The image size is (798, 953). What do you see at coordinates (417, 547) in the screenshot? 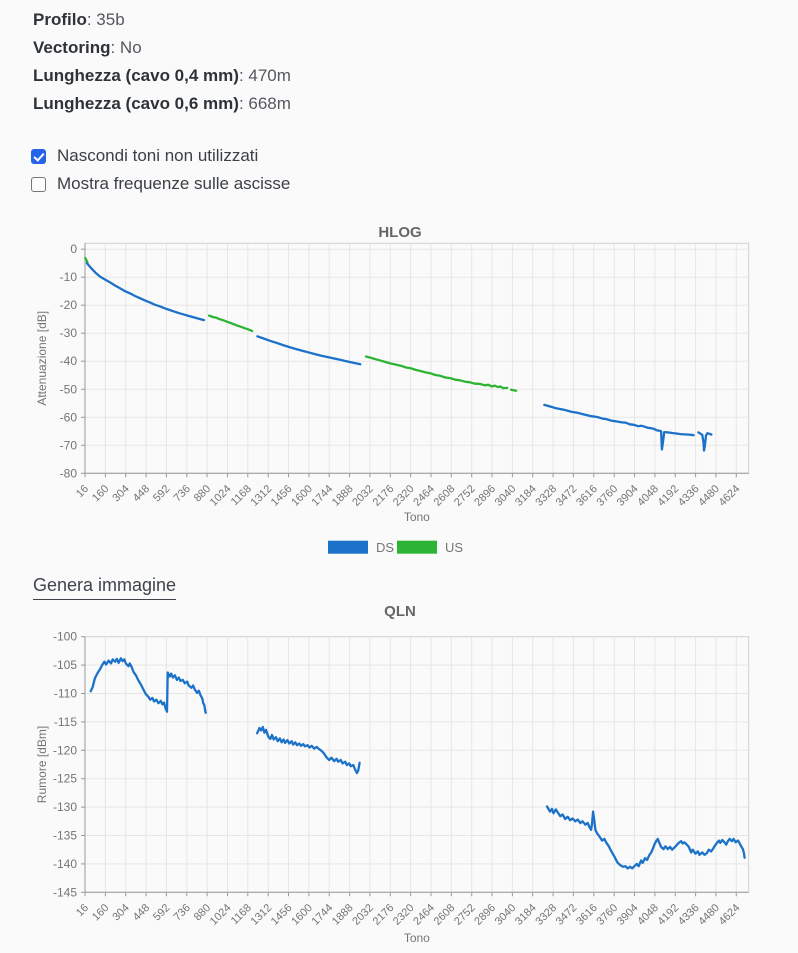
I see `legend-swatch-US` at bounding box center [417, 547].